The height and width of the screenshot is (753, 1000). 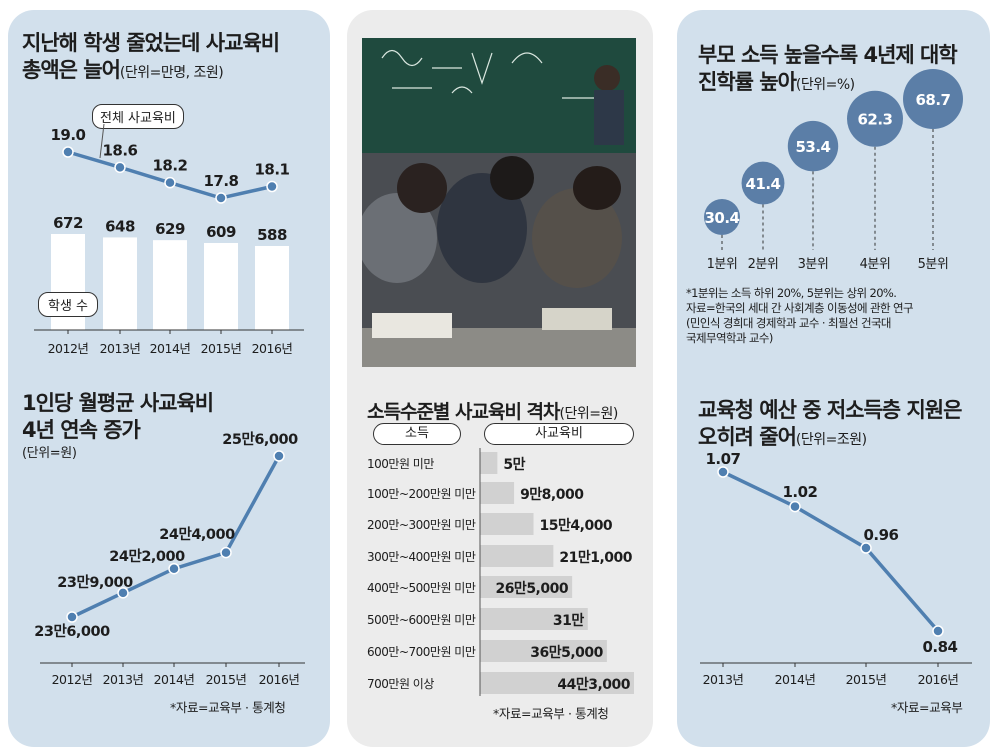 I want to click on income-bar-label: 5만, so click(x=514, y=465).